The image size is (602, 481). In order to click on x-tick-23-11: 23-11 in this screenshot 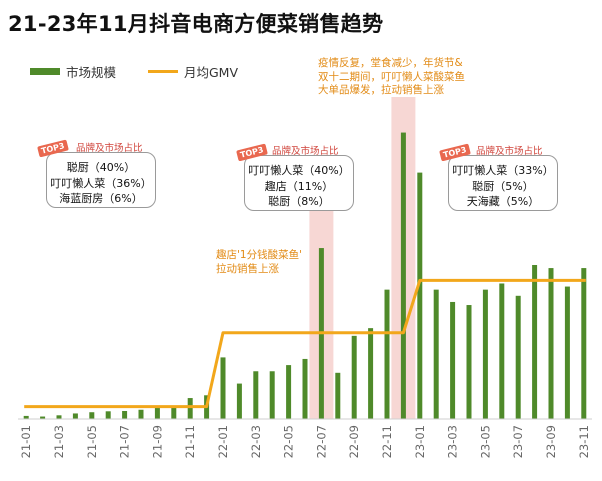, I will do `click(584, 441)`.